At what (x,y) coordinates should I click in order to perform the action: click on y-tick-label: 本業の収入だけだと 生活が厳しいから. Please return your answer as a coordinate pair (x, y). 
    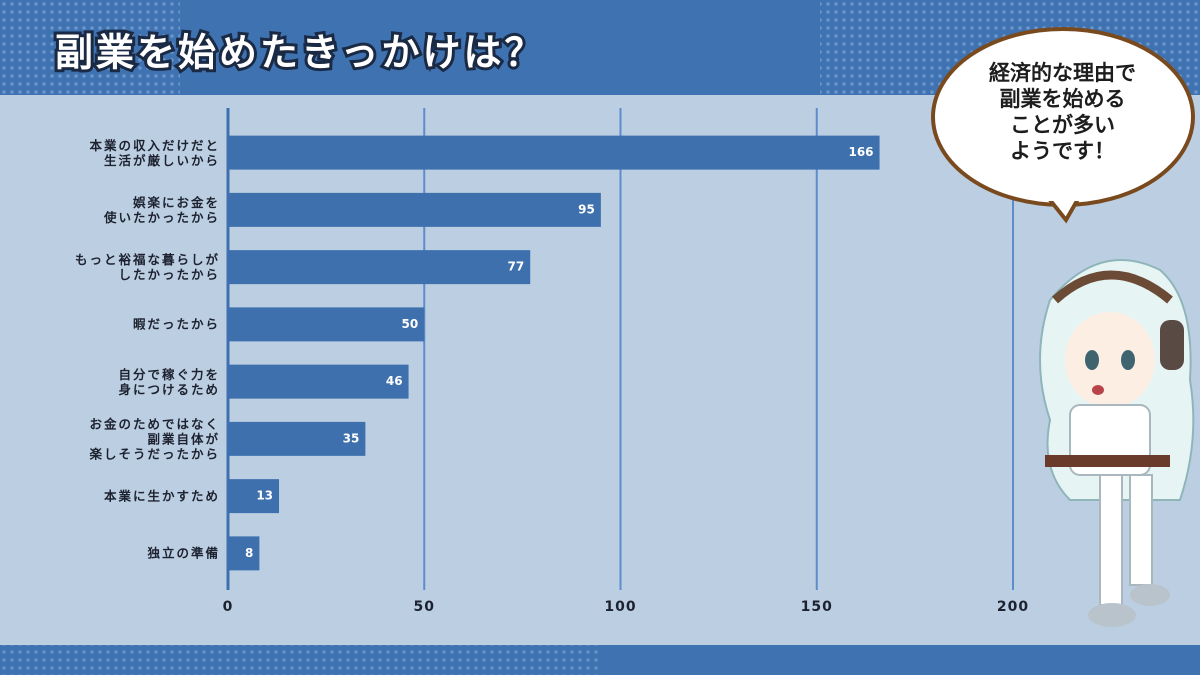
    Looking at the image, I should click on (154, 152).